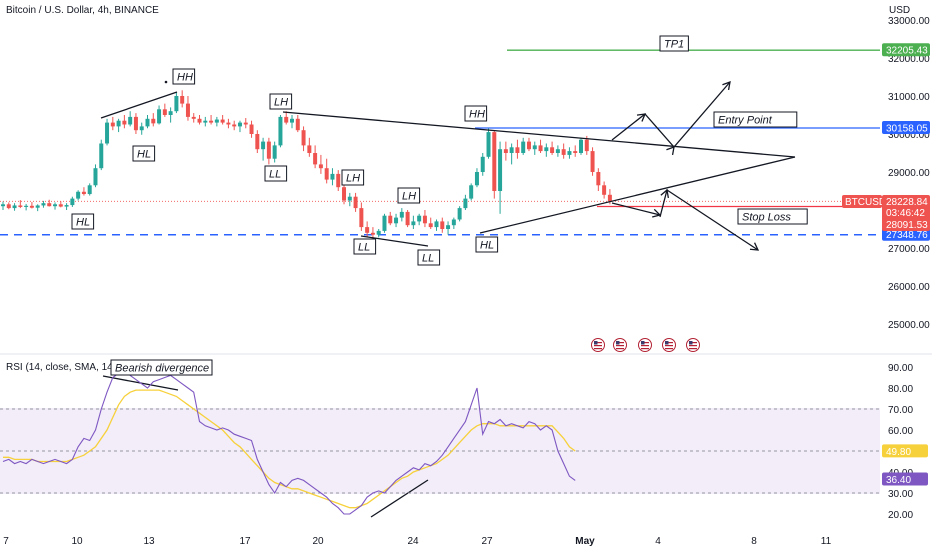 The height and width of the screenshot is (550, 932). I want to click on price-tick-label: 30000.00, so click(909, 135).